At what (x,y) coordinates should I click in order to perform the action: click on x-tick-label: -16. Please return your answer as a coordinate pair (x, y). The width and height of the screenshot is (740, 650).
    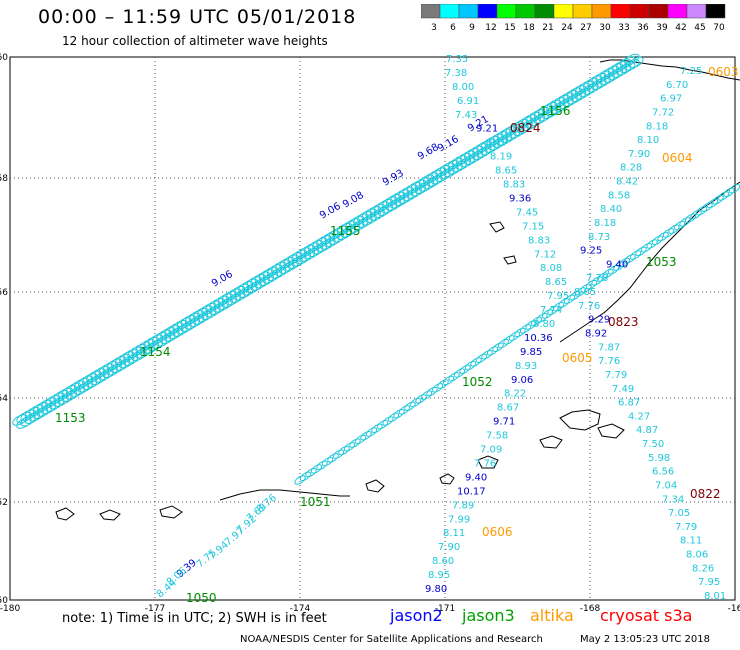
    Looking at the image, I should click on (734, 609).